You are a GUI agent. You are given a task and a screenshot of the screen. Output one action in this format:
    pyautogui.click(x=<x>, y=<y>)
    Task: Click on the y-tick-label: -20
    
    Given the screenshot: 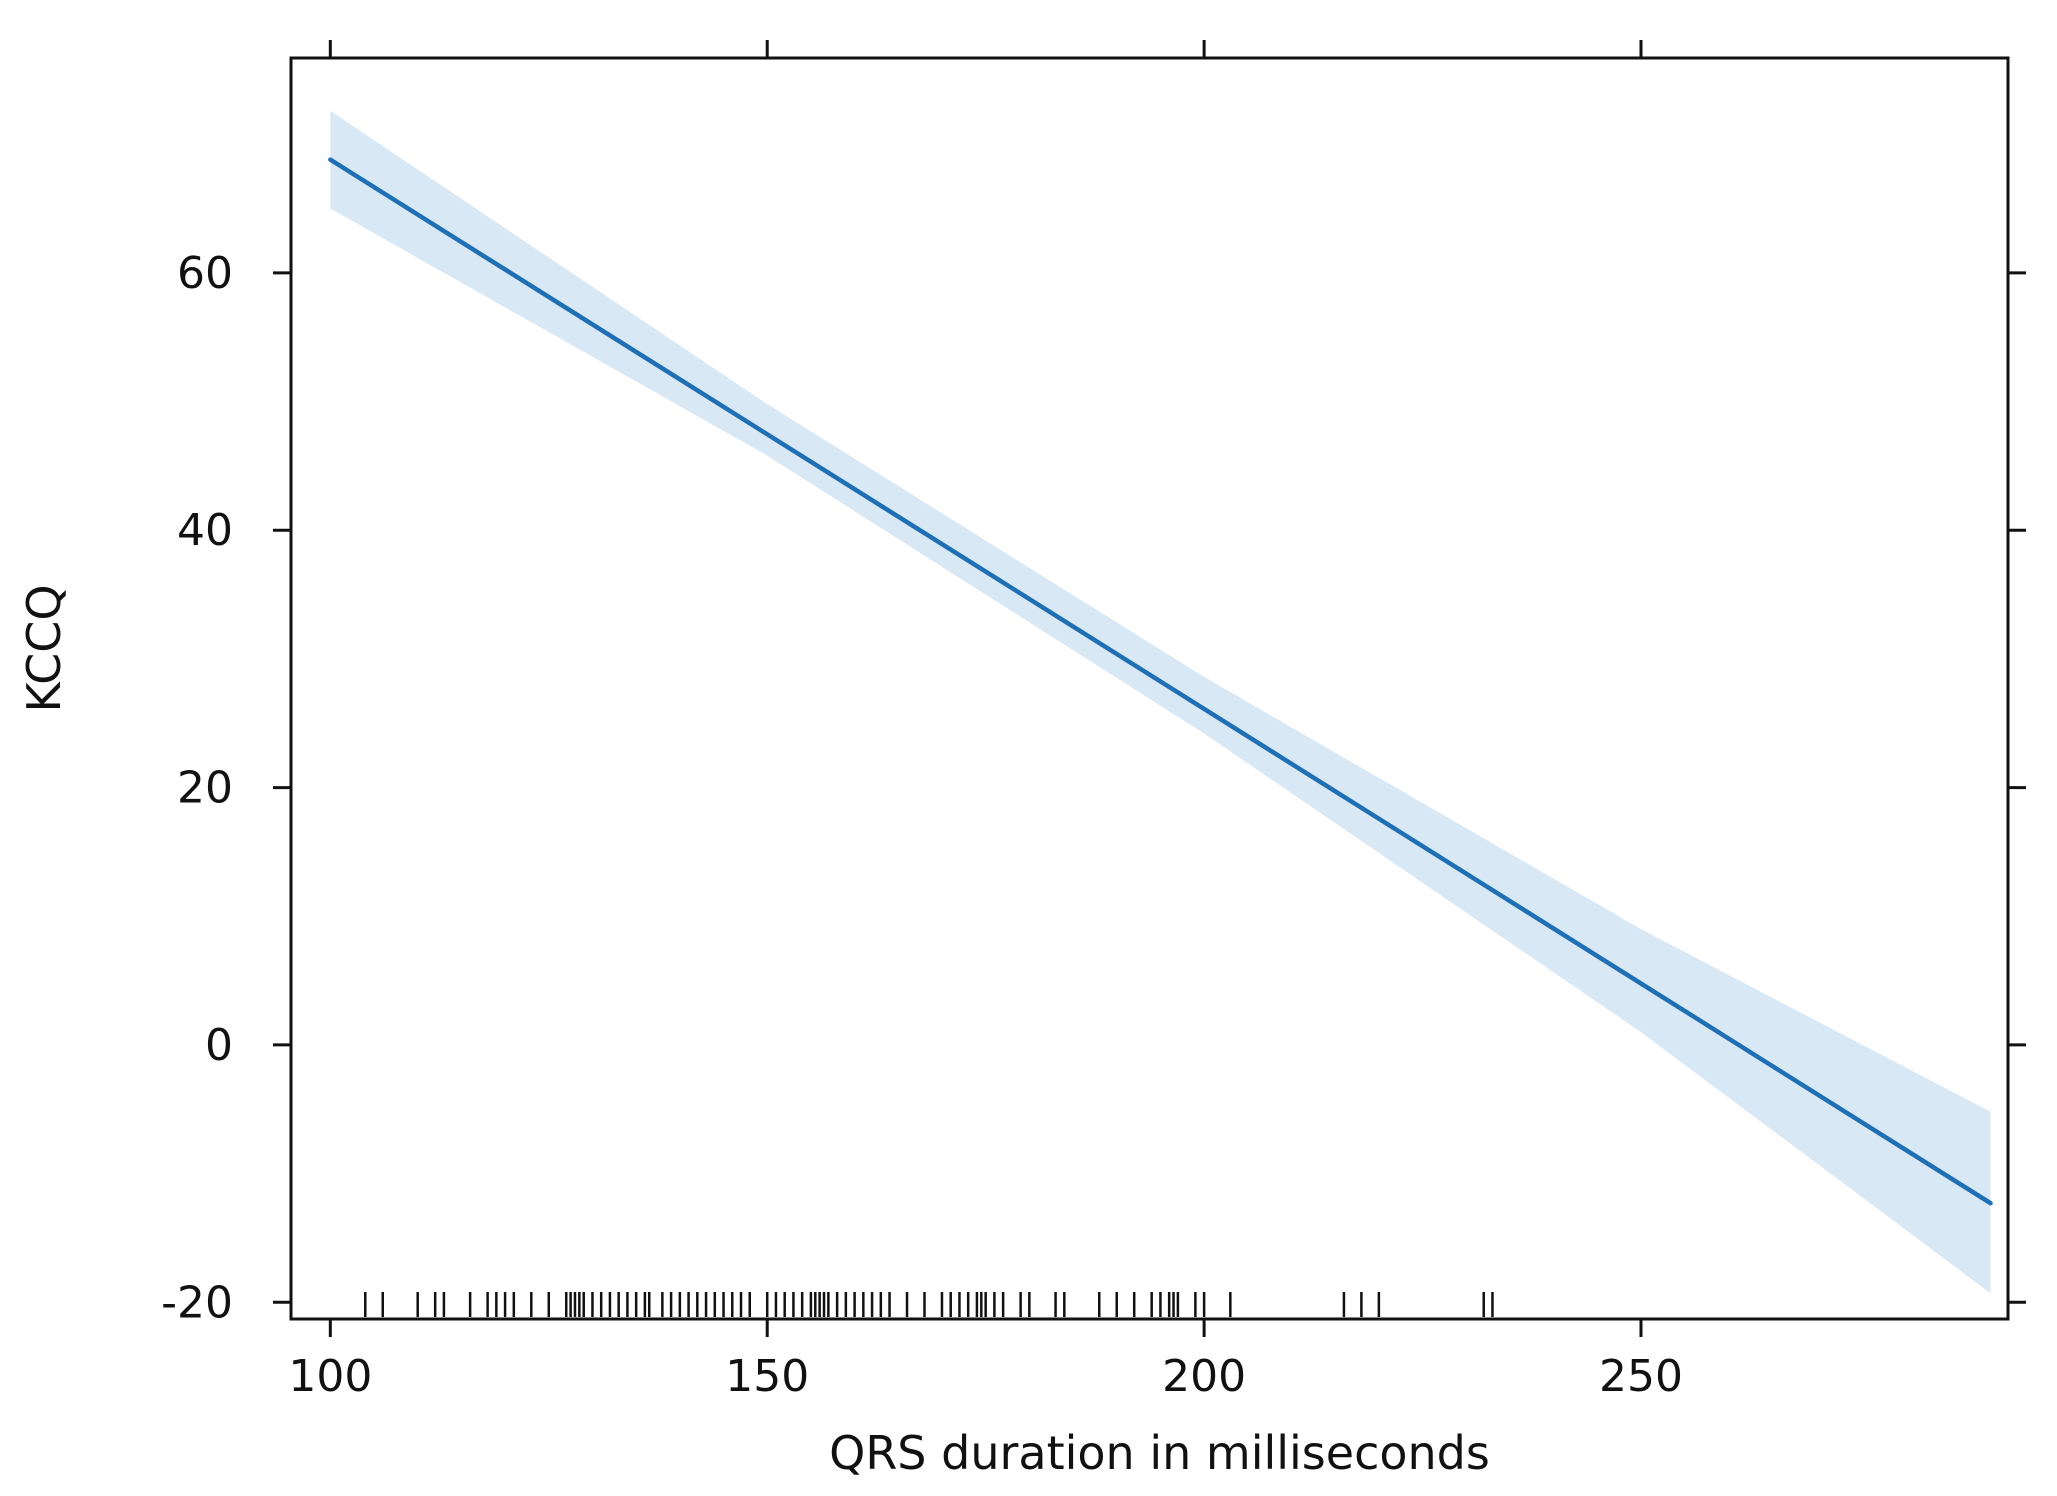 What is the action you would take?
    pyautogui.click(x=197, y=1302)
    